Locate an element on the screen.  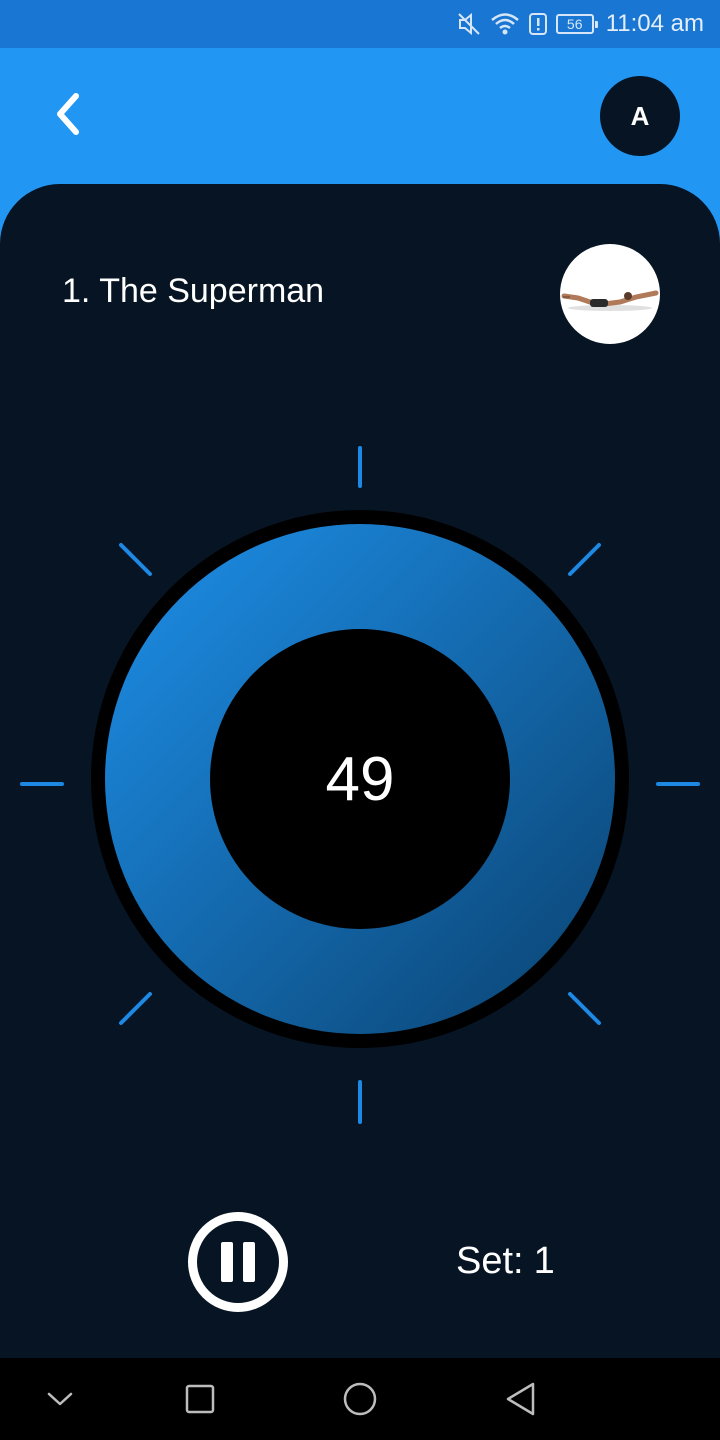
square-icon is located at coordinates (200, 1399).